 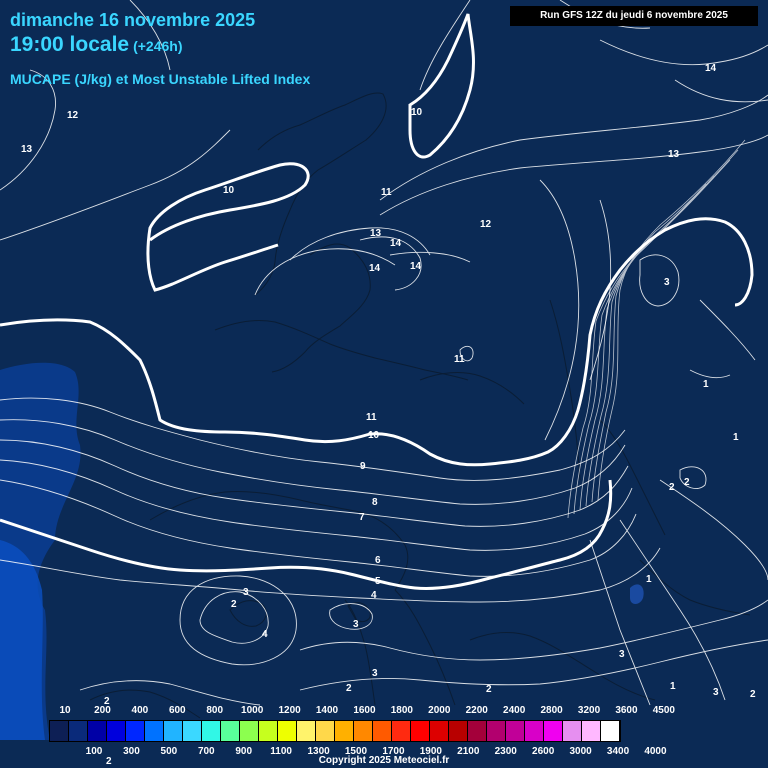 What do you see at coordinates (364, 710) in the screenshot?
I see `legend-upper-tick: 1600` at bounding box center [364, 710].